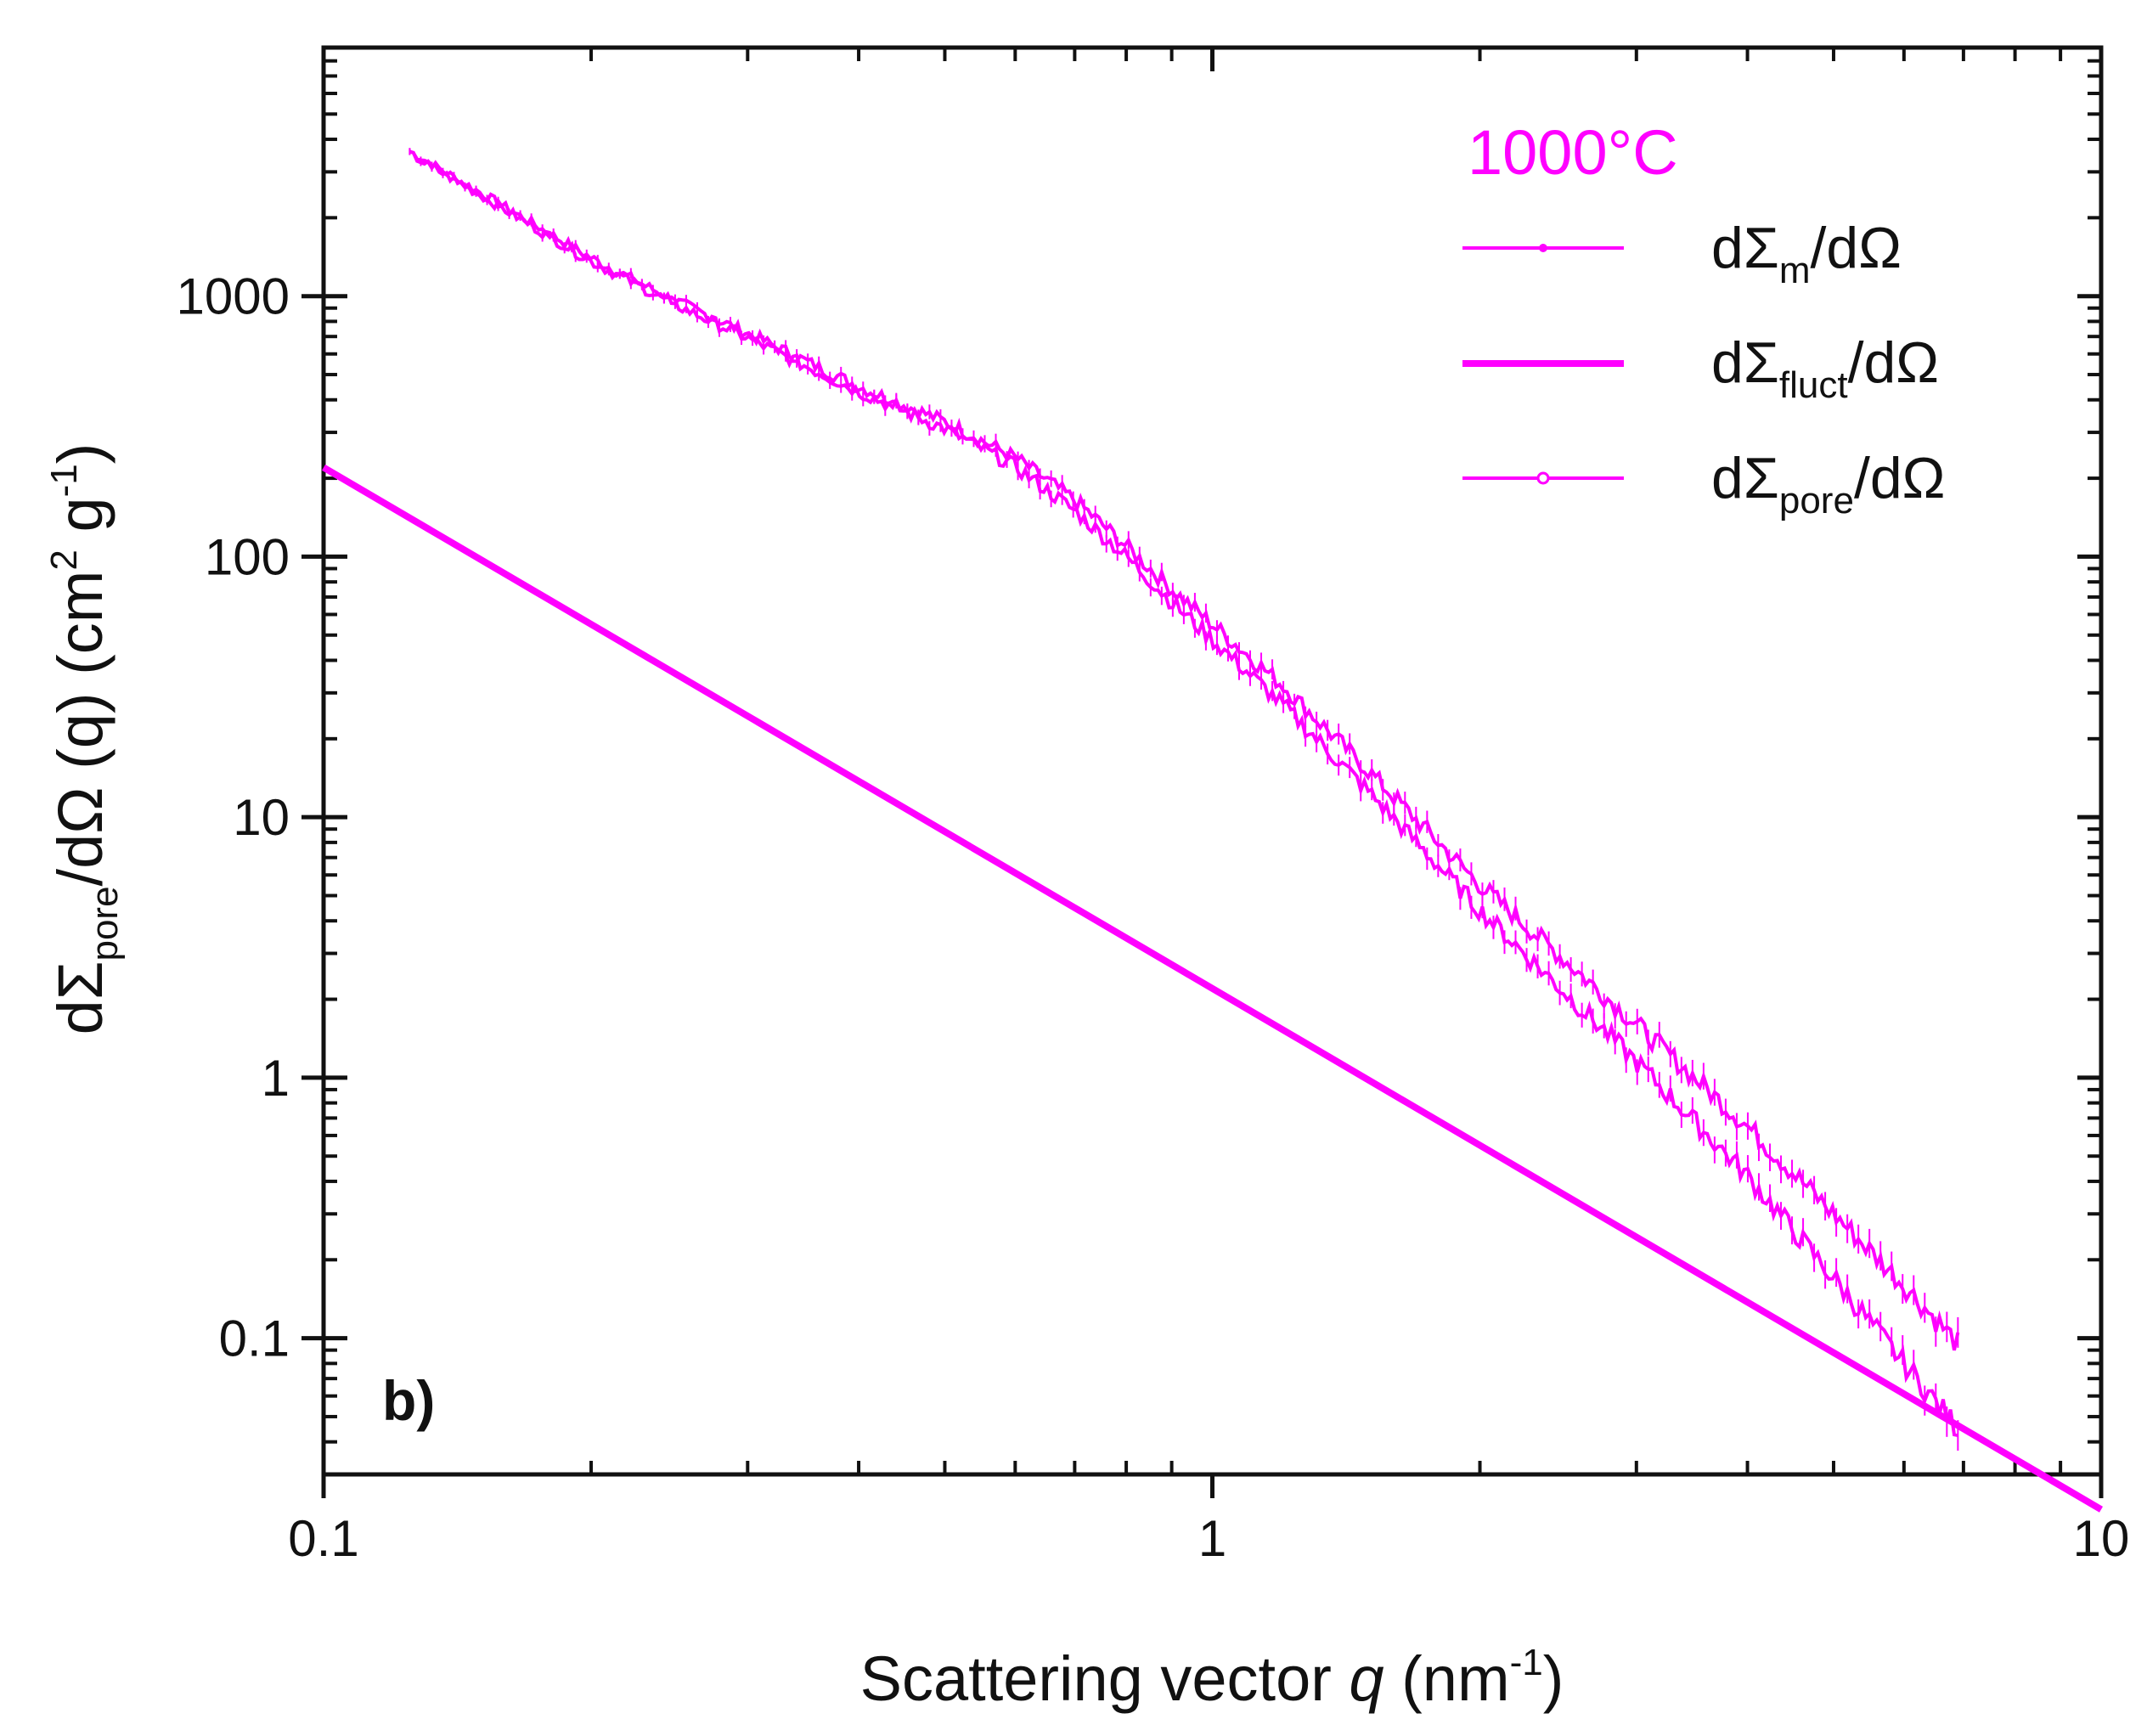 This screenshot has width=2147, height=1736. I want to click on y-axis-title: dΣpore/dΩ (q) (cm2 g-1), so click(84, 739).